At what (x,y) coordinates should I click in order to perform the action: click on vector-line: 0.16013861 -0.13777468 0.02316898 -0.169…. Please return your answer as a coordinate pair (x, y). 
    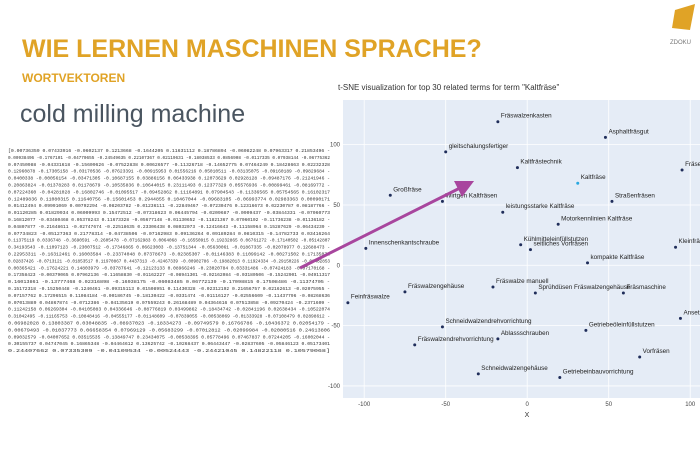
    Looking at the image, I should click on (169, 282).